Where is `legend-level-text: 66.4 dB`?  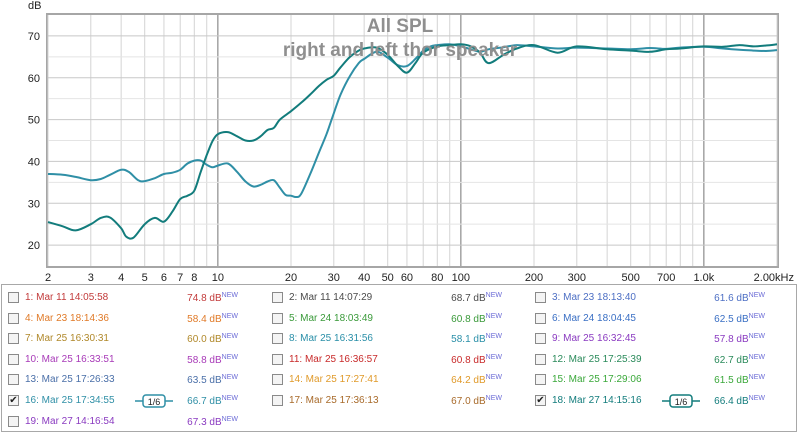
legend-level-text: 66.4 dB is located at coordinates (731, 401).